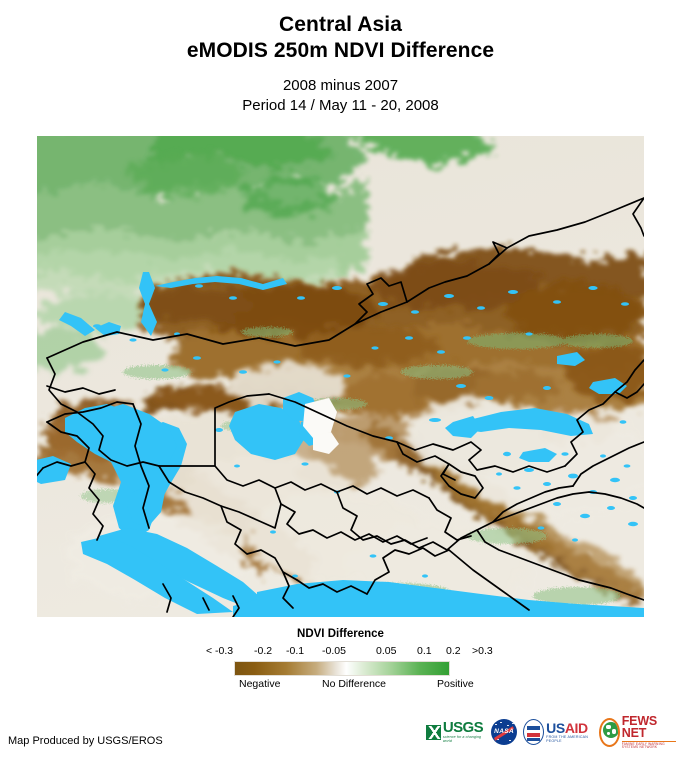  I want to click on legend-class-no-difference: No Difference, so click(354, 684).